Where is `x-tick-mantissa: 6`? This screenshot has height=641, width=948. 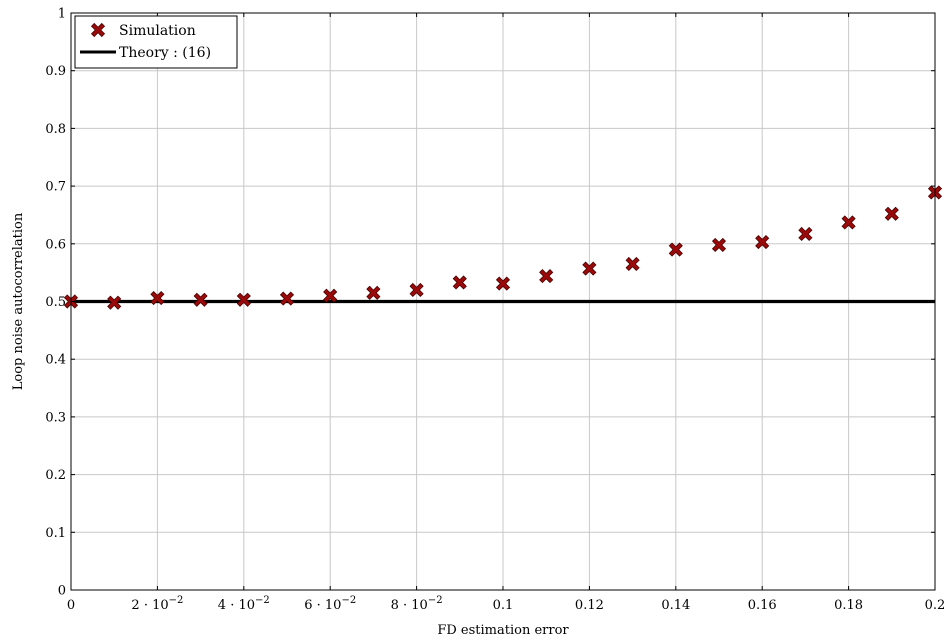
x-tick-mantissa: 6 is located at coordinates (308, 605).